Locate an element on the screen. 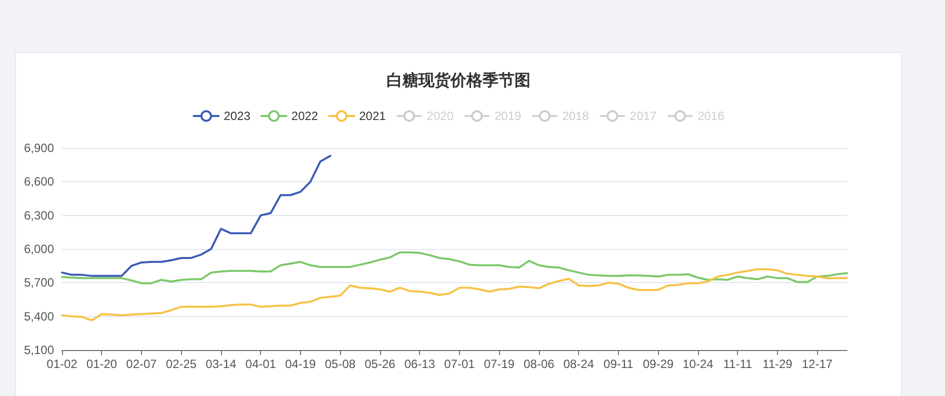  y-tick-label: 5,400 is located at coordinates (39, 316).